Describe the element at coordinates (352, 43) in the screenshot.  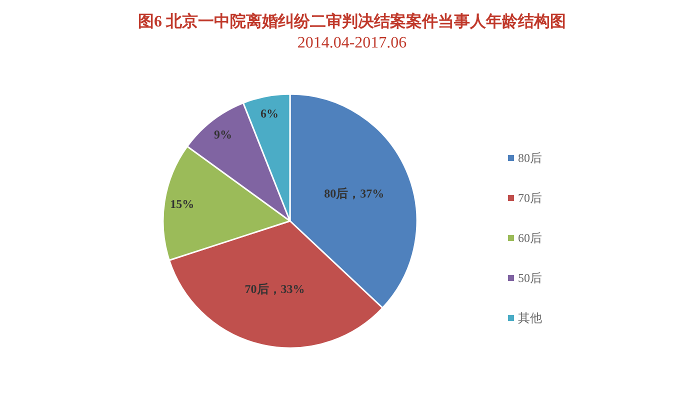
I see `chart-subtitle: 2014.04-2017.06` at that location.